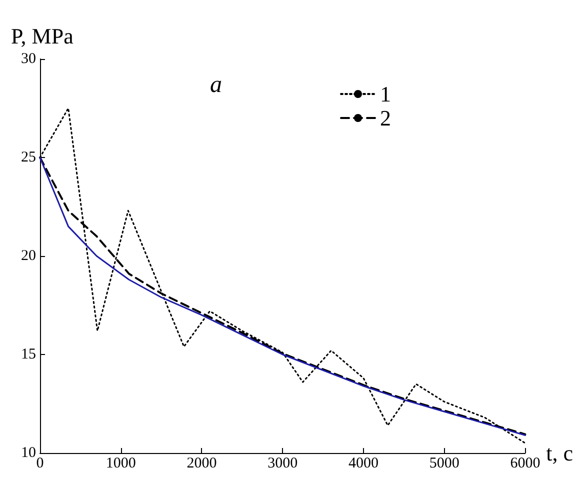 Image resolution: width=584 pixels, height=479 pixels. What do you see at coordinates (363, 464) in the screenshot?
I see `x-tick-label: 4000` at bounding box center [363, 464].